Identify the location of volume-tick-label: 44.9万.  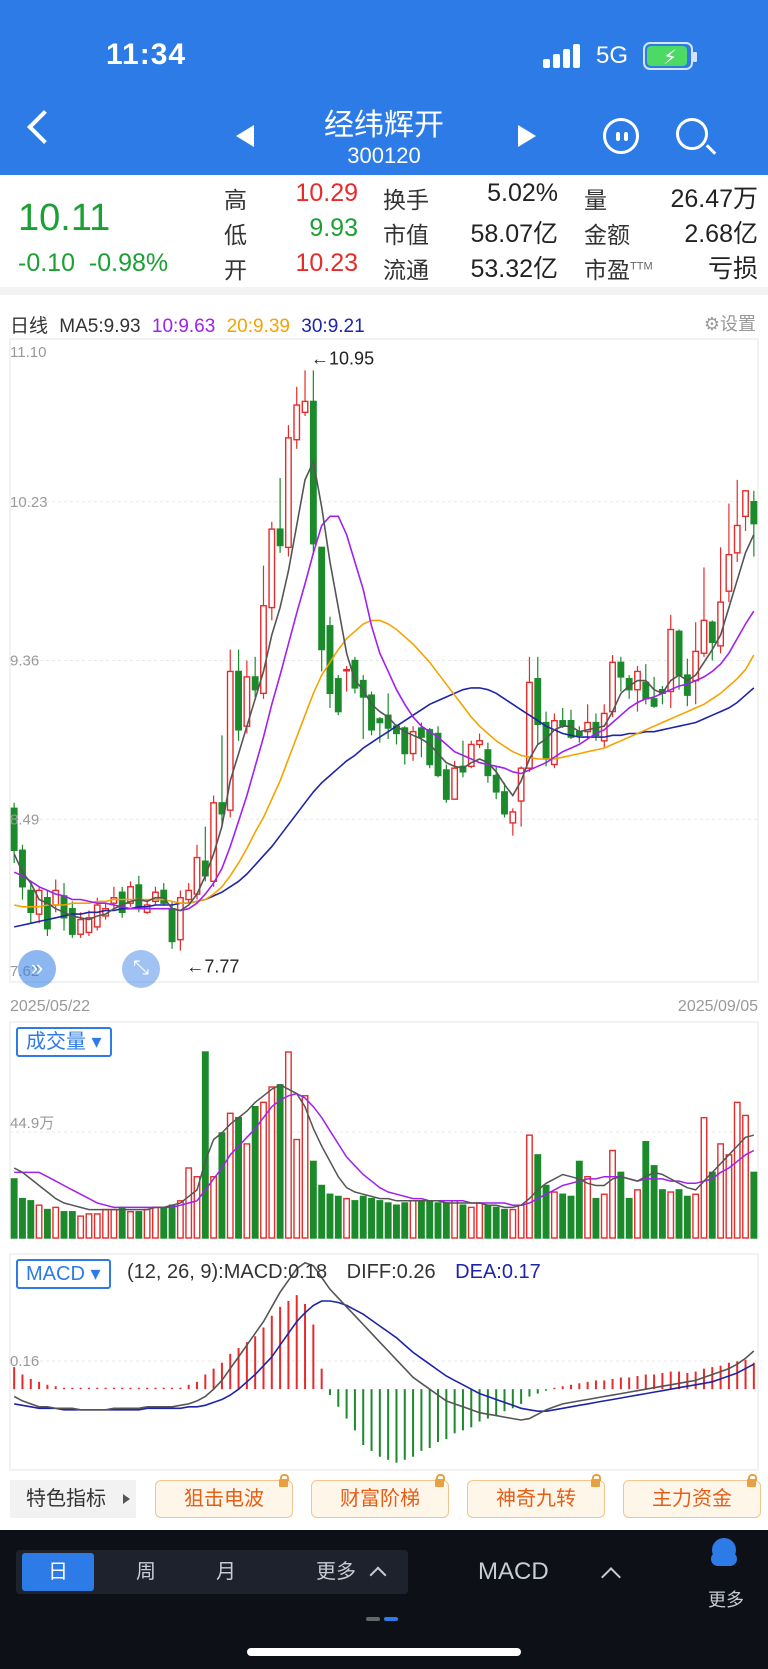
(32, 1123).